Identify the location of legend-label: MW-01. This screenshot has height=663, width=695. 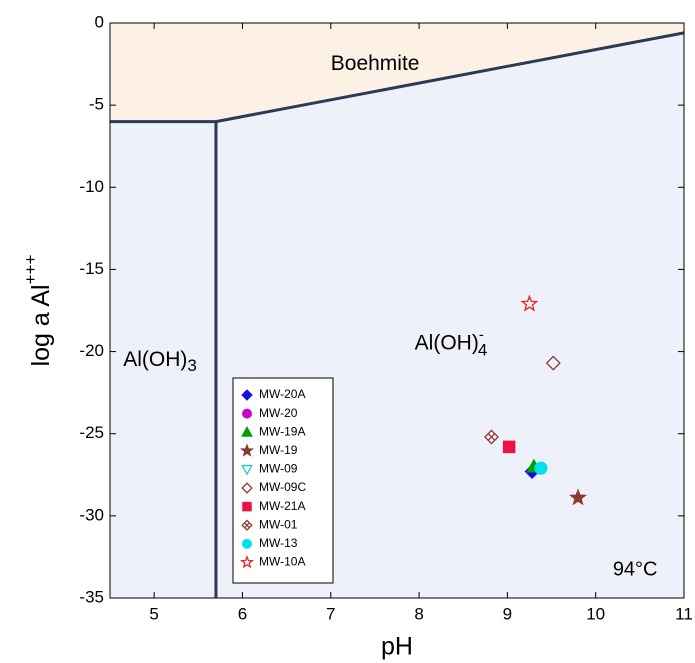
(278, 524).